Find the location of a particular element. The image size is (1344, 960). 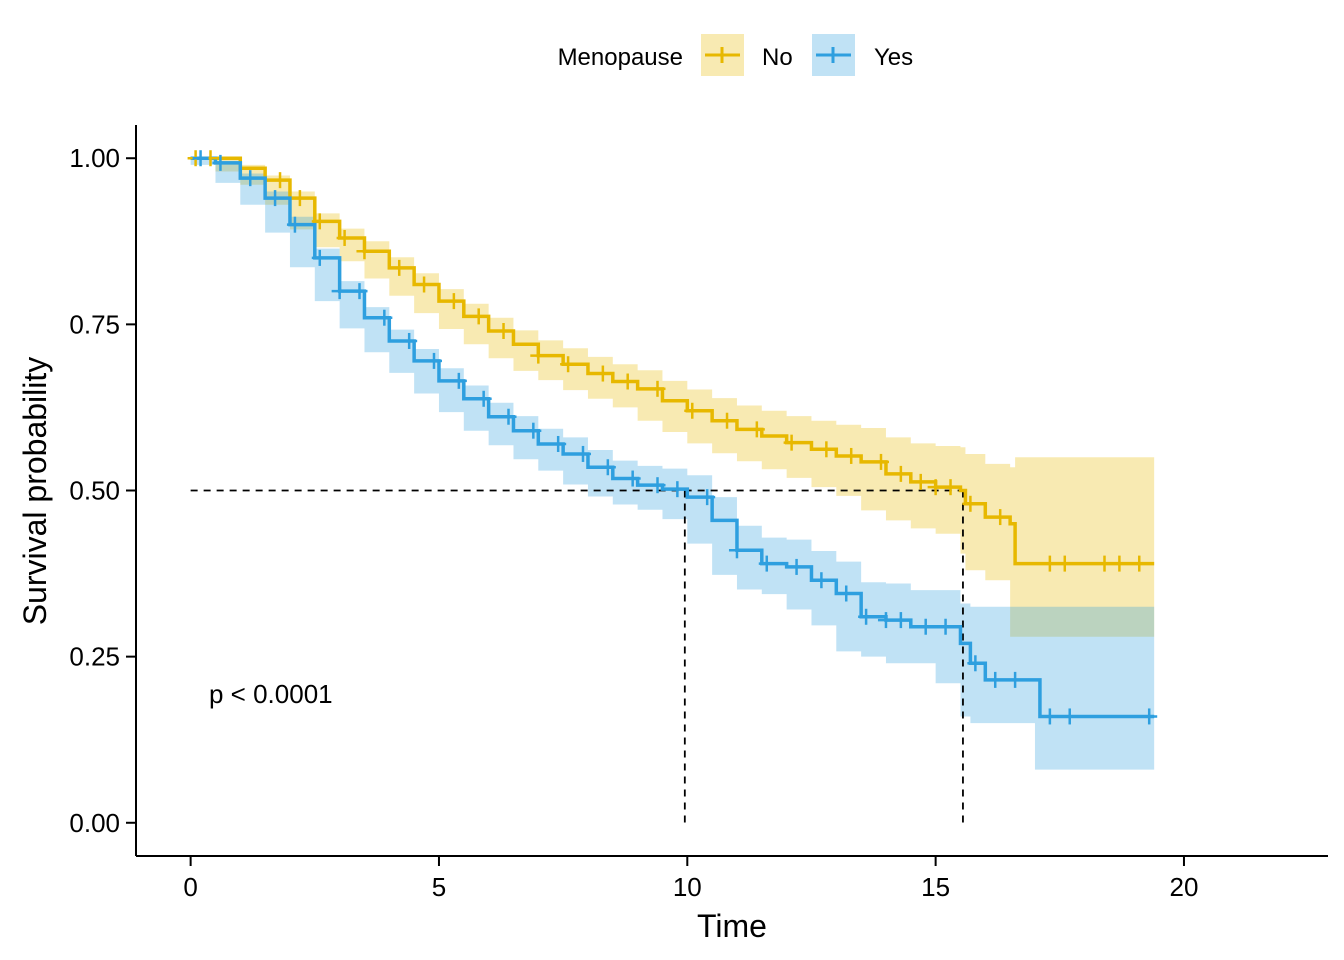

y-ticks: 0.00 0.25 0.50 0.75 1.00 is located at coordinates (102, 490).